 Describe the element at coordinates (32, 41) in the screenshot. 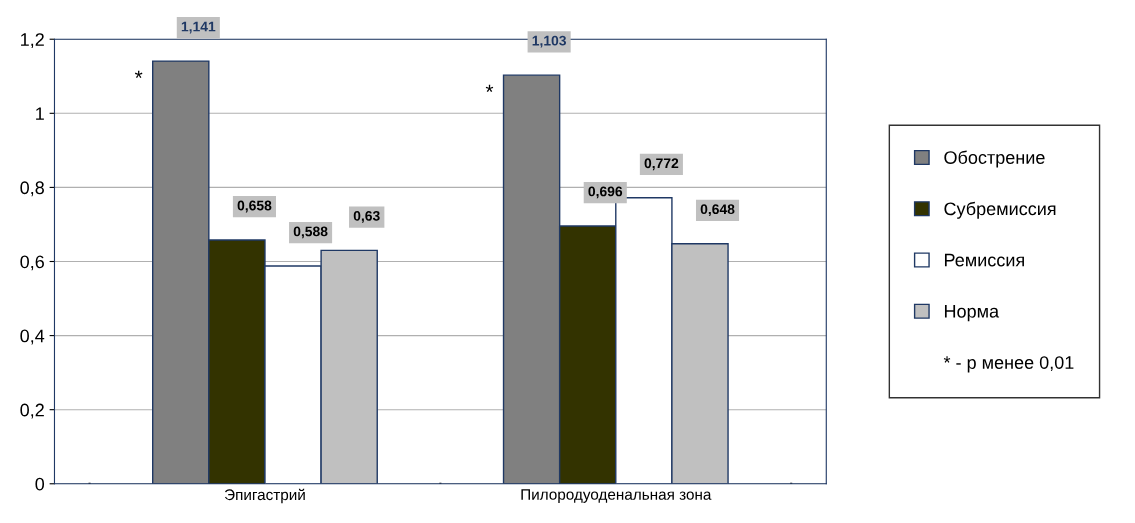

I see `y-tick-label: 1,2` at that location.